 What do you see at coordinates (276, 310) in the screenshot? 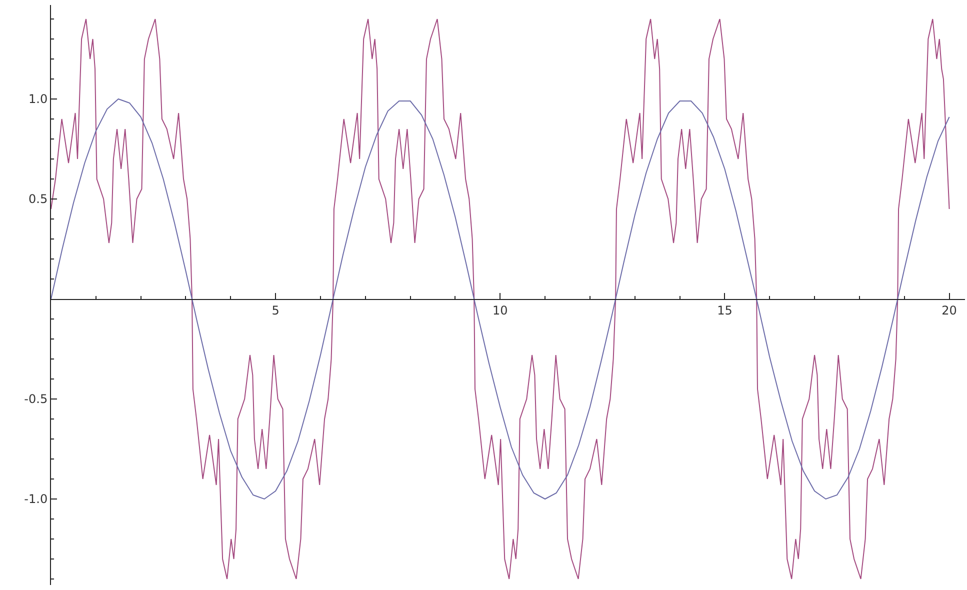
I see `x-tick-label: 5` at bounding box center [276, 310].